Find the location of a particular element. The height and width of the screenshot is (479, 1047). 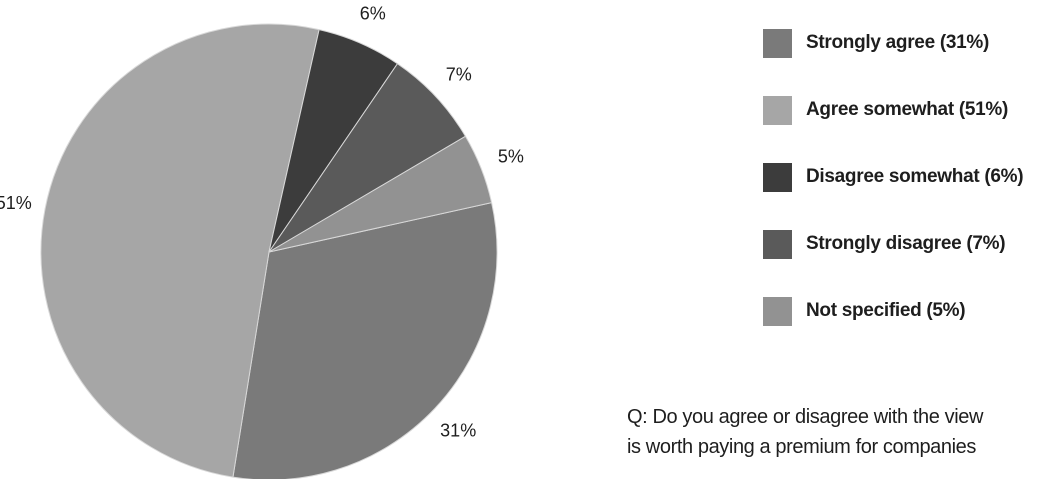

legend-swatch-disagree-somewhat is located at coordinates (777, 177).